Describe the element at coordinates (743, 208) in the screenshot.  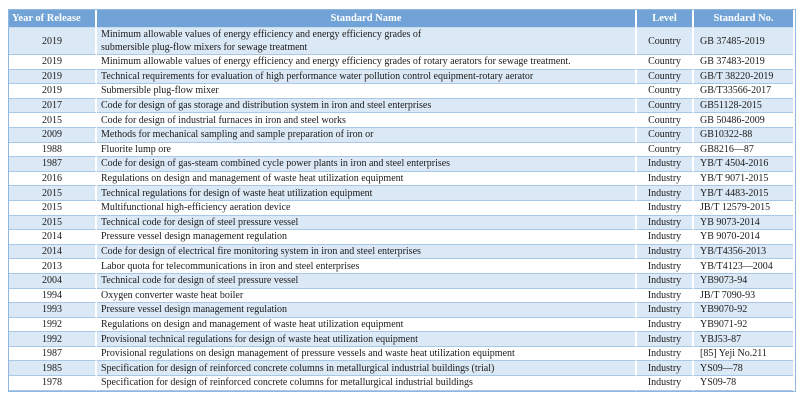
I see `cell-standard-no: JB/T 12579-2015` at that location.